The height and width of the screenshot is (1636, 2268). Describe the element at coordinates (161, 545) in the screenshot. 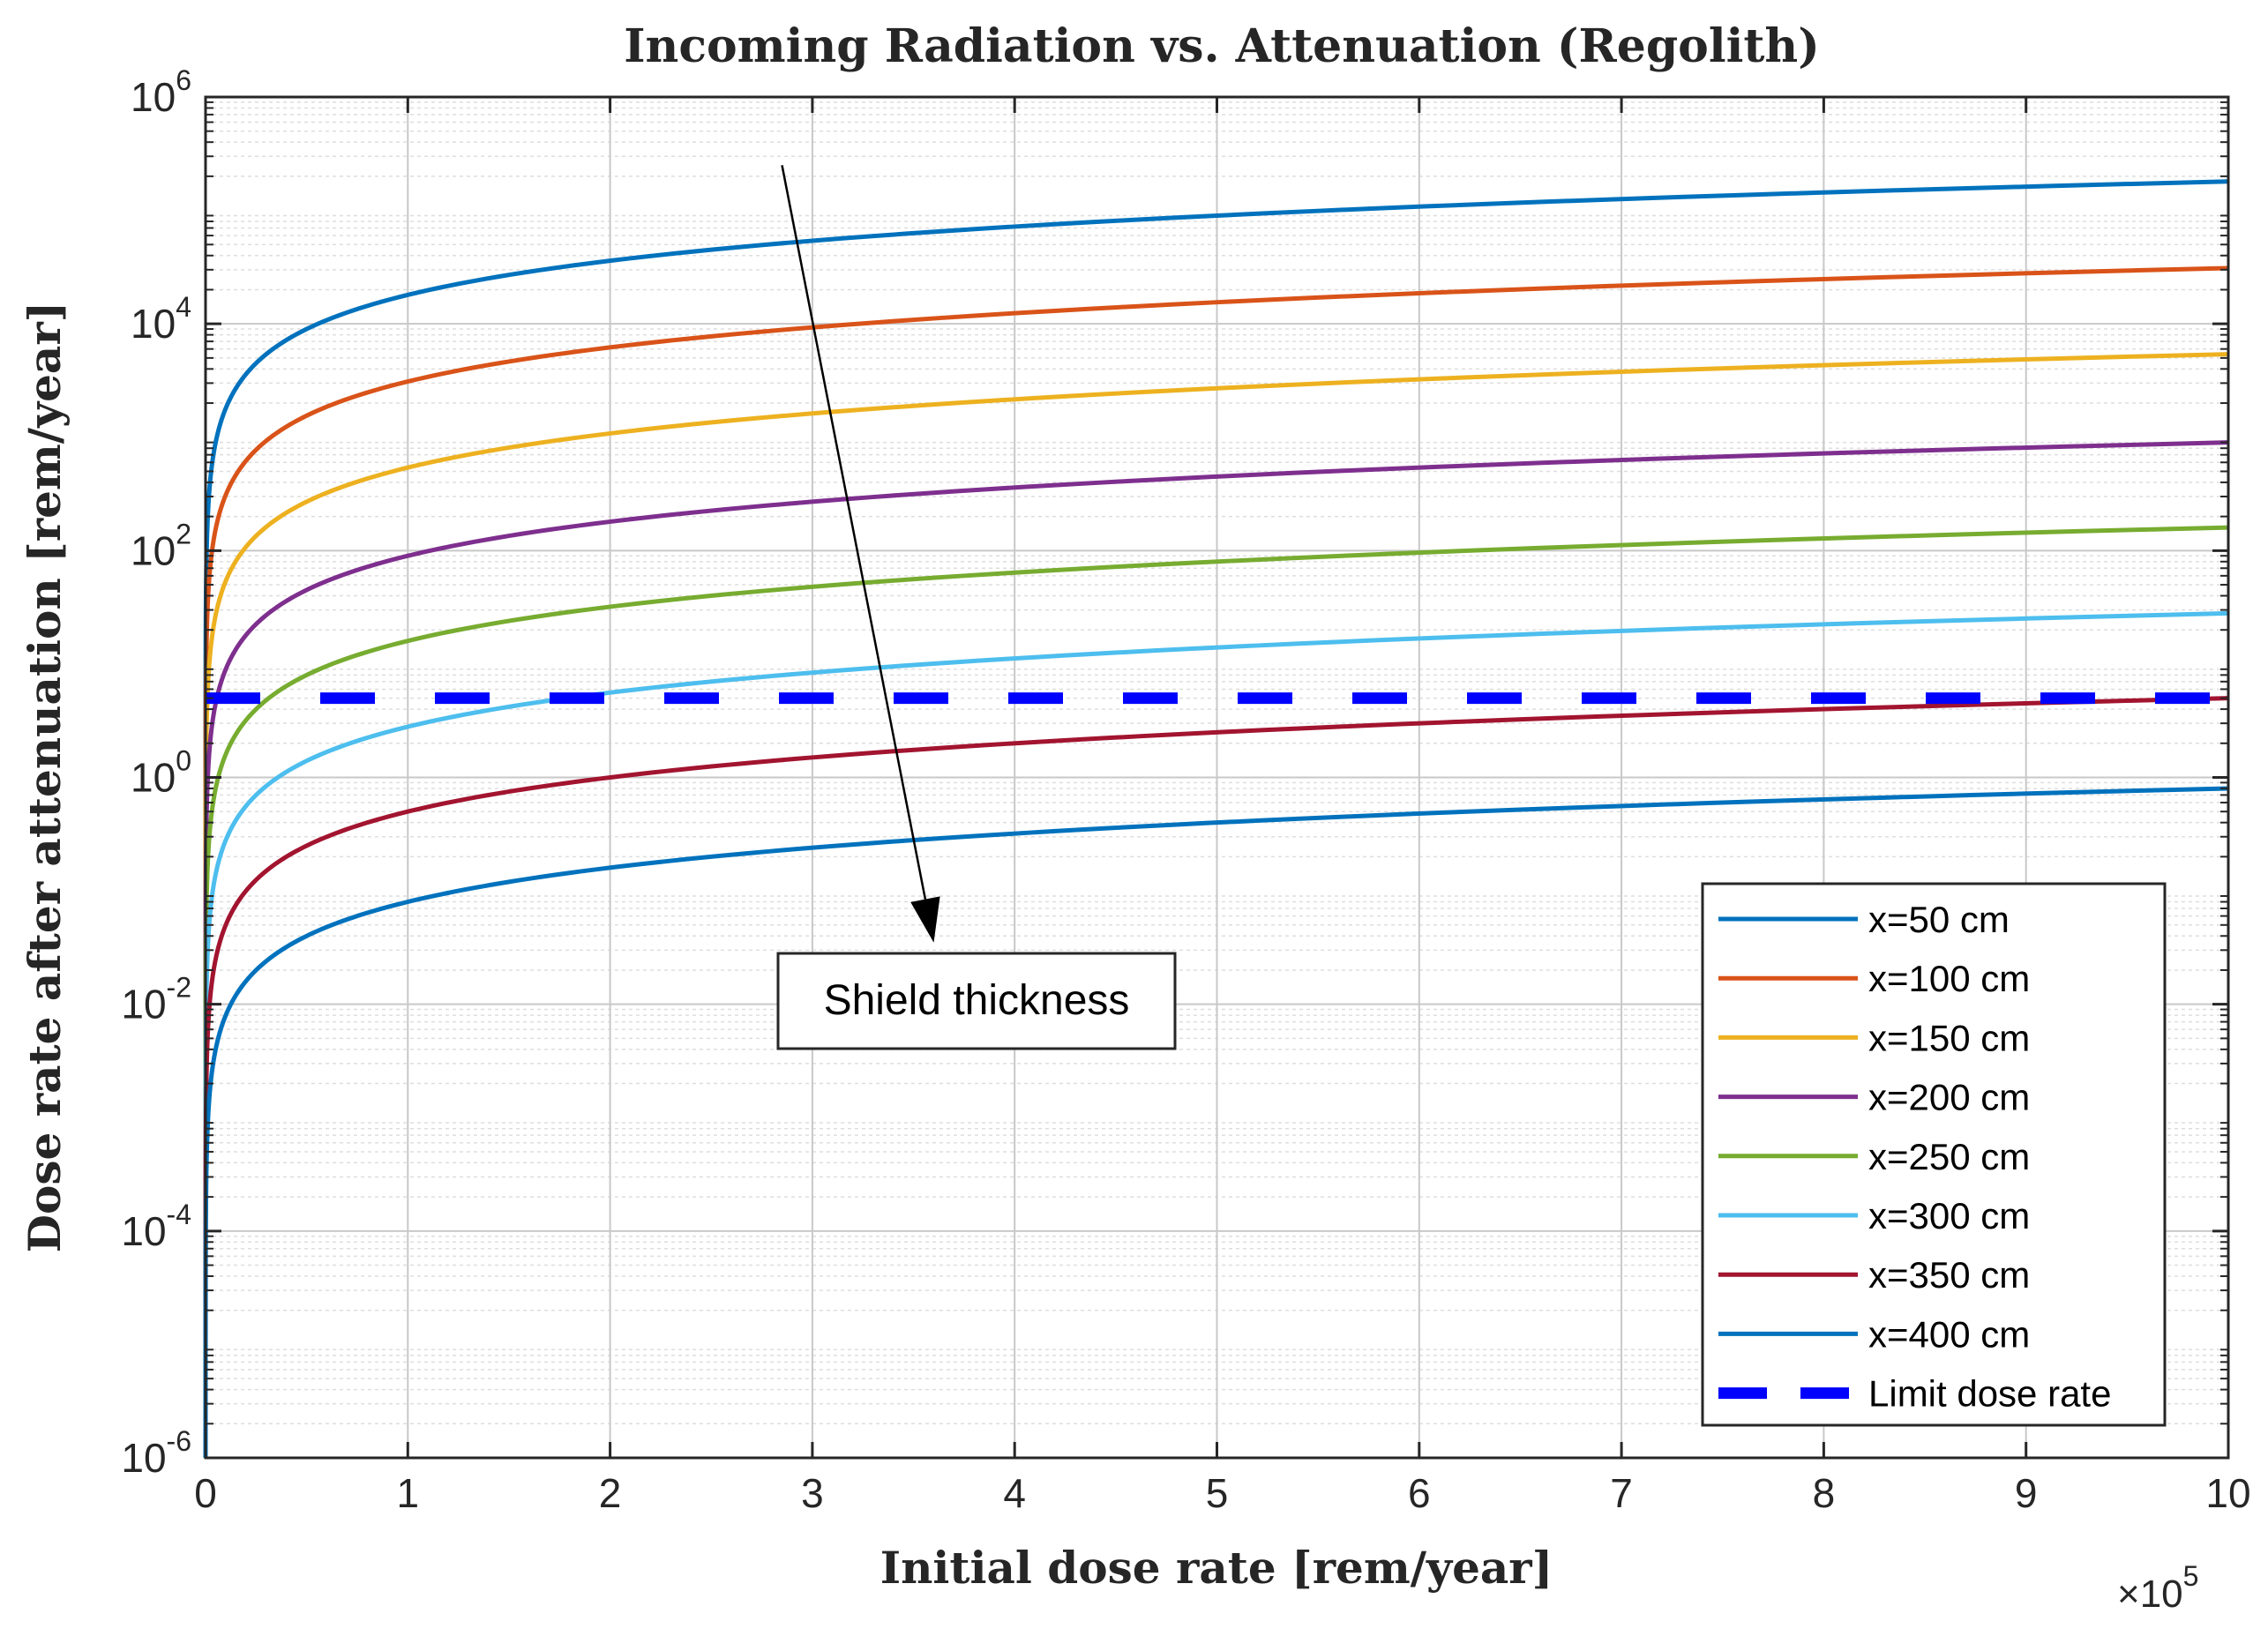

I see `y-tick-label: 10²` at that location.